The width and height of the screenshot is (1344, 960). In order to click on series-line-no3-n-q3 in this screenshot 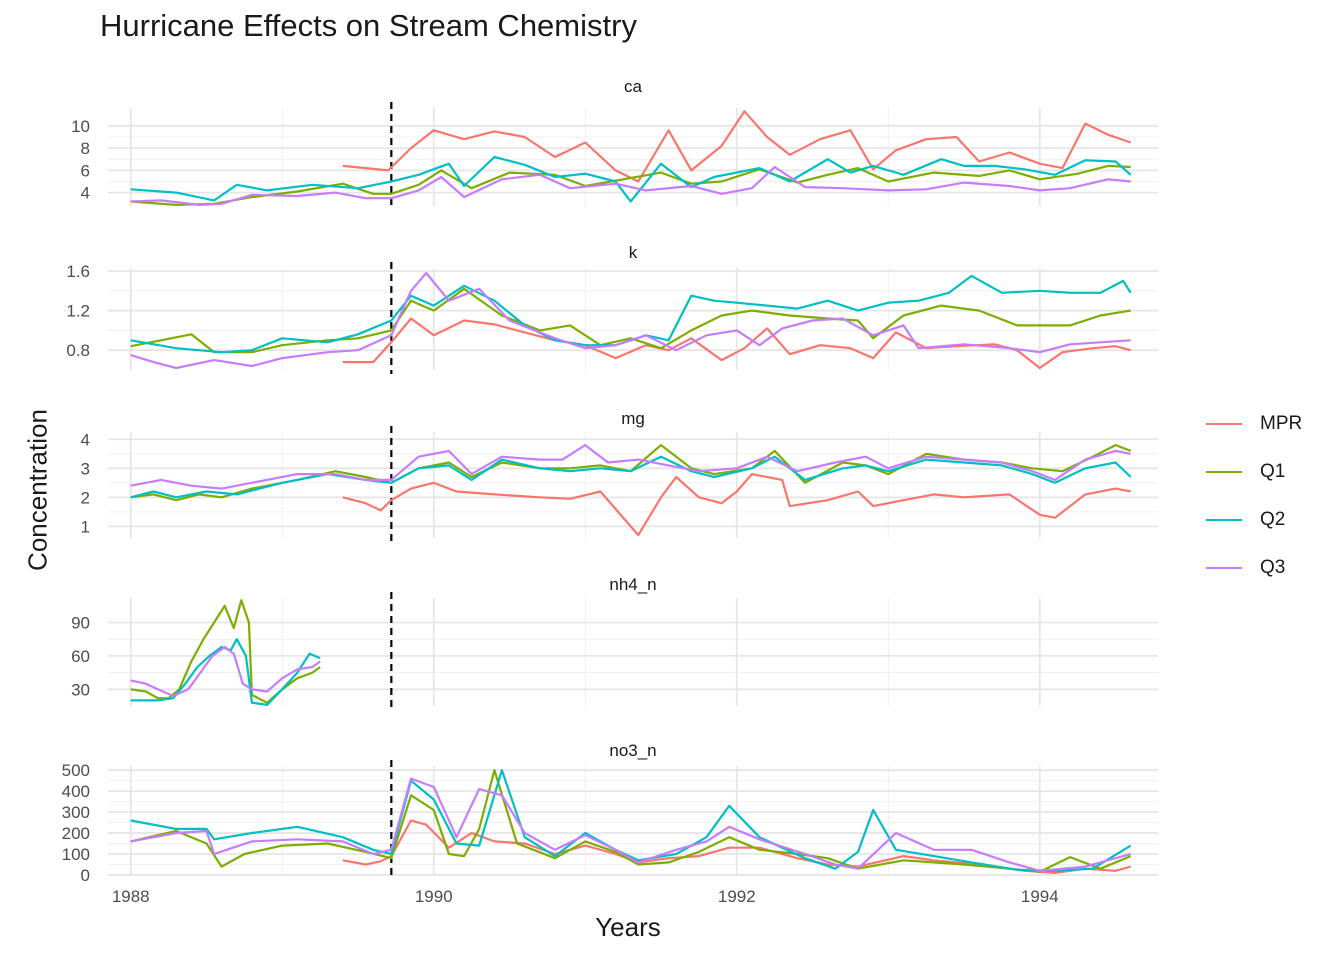, I will do `click(630, 824)`.